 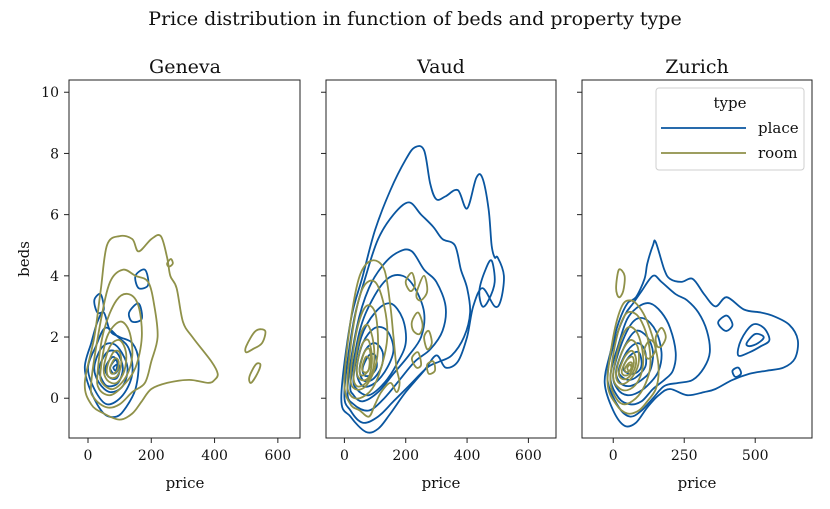 I want to click on legend: type place room, so click(x=730, y=129).